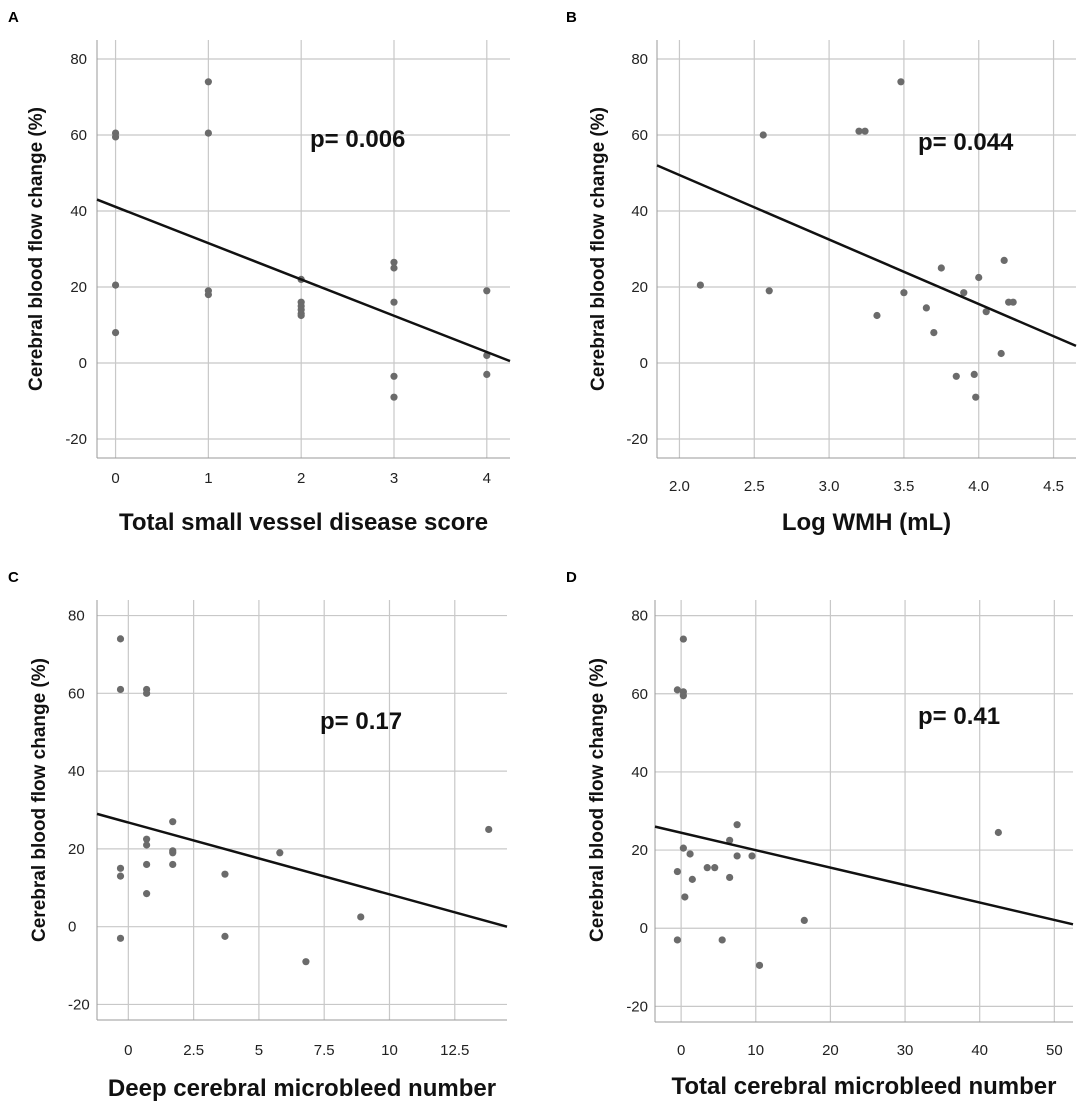  What do you see at coordinates (966, 142) in the screenshot?
I see `p-value-annotation: p= 0.044` at bounding box center [966, 142].